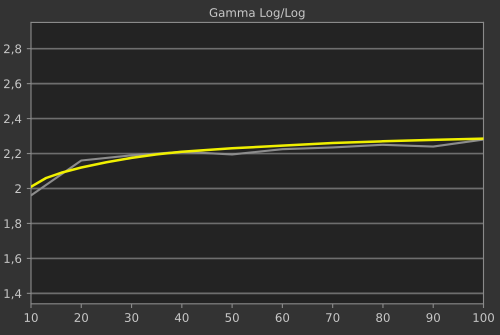  Describe the element at coordinates (484, 317) in the screenshot. I see `x-tick-label: 100` at that location.